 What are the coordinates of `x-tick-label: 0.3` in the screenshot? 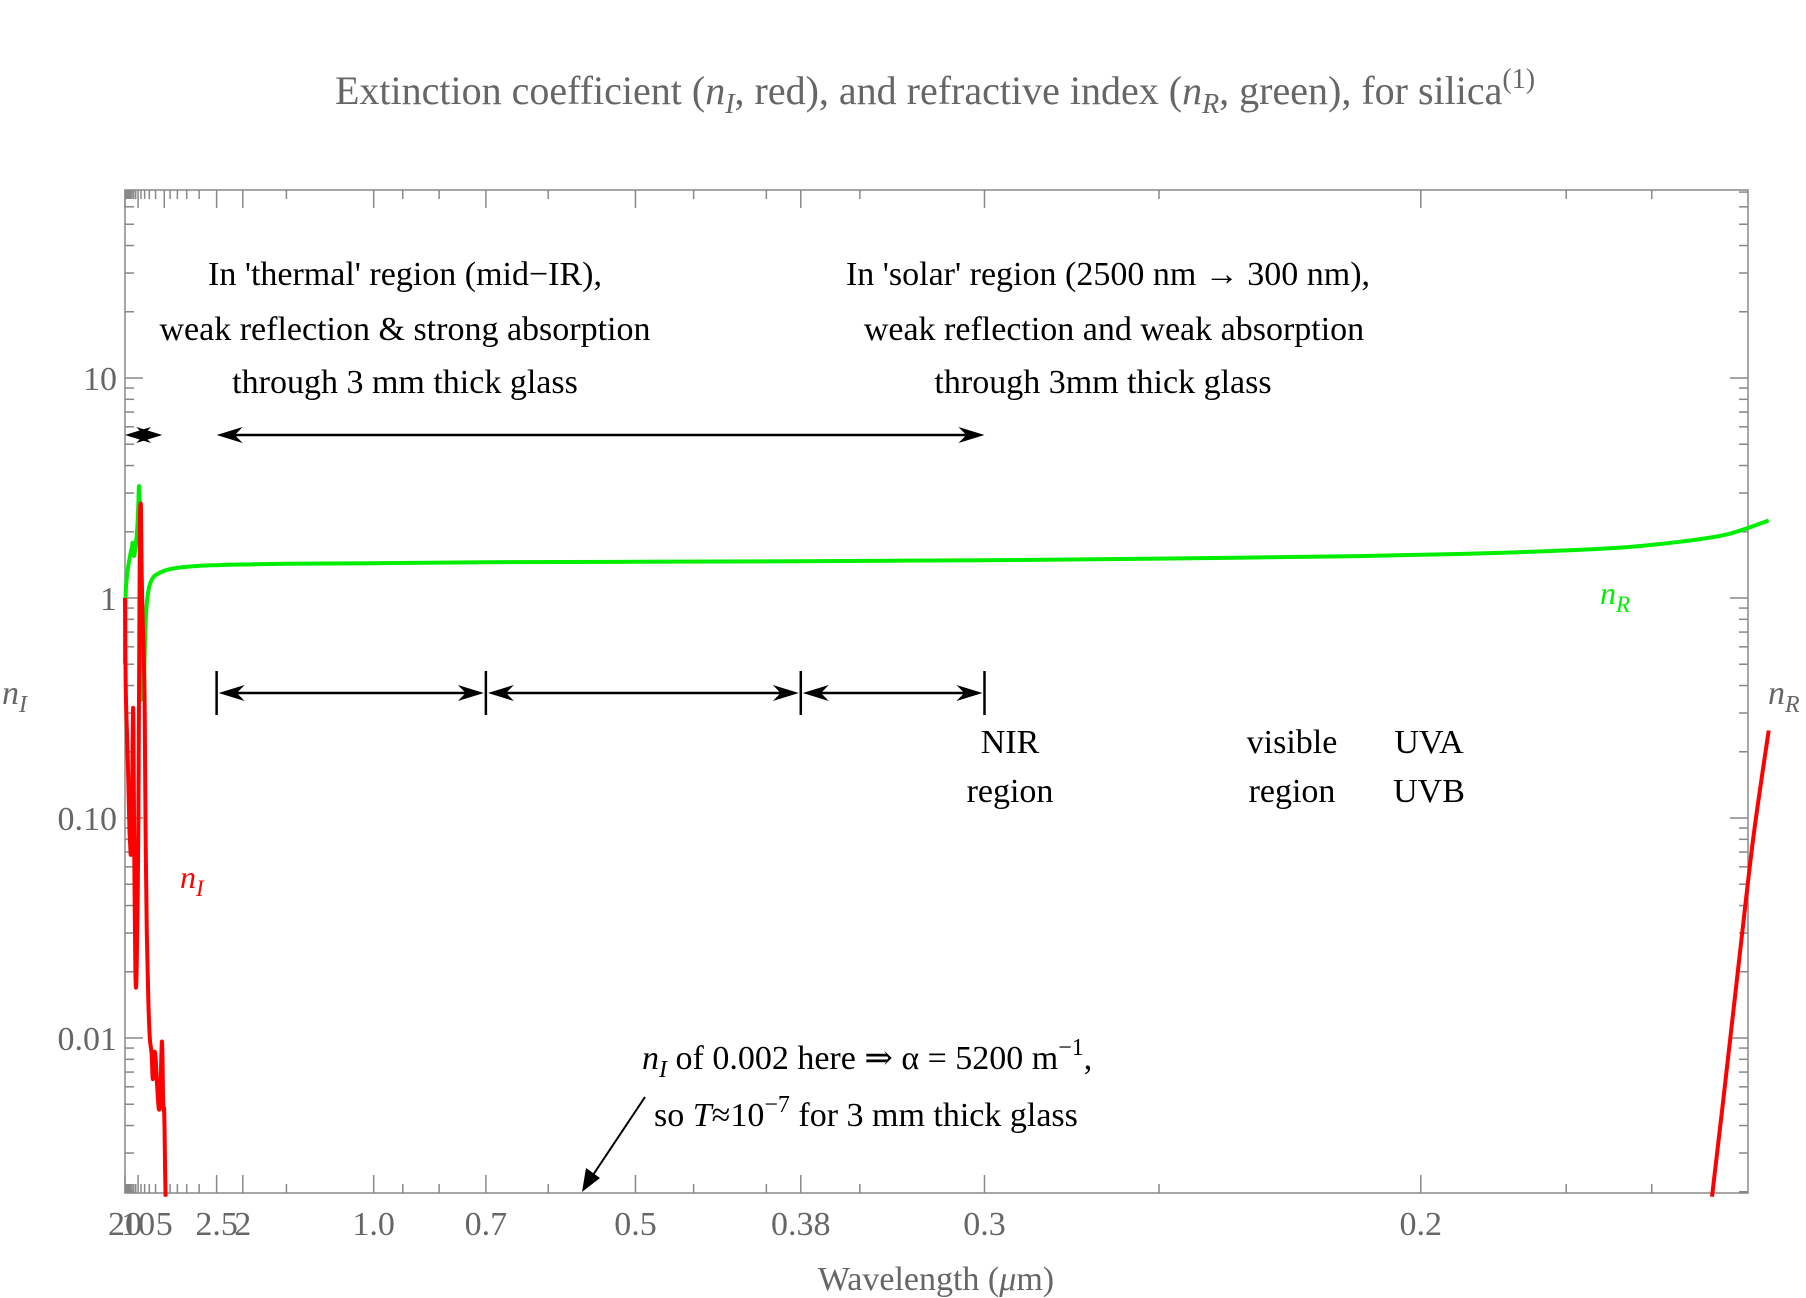 It's located at (984, 1224).